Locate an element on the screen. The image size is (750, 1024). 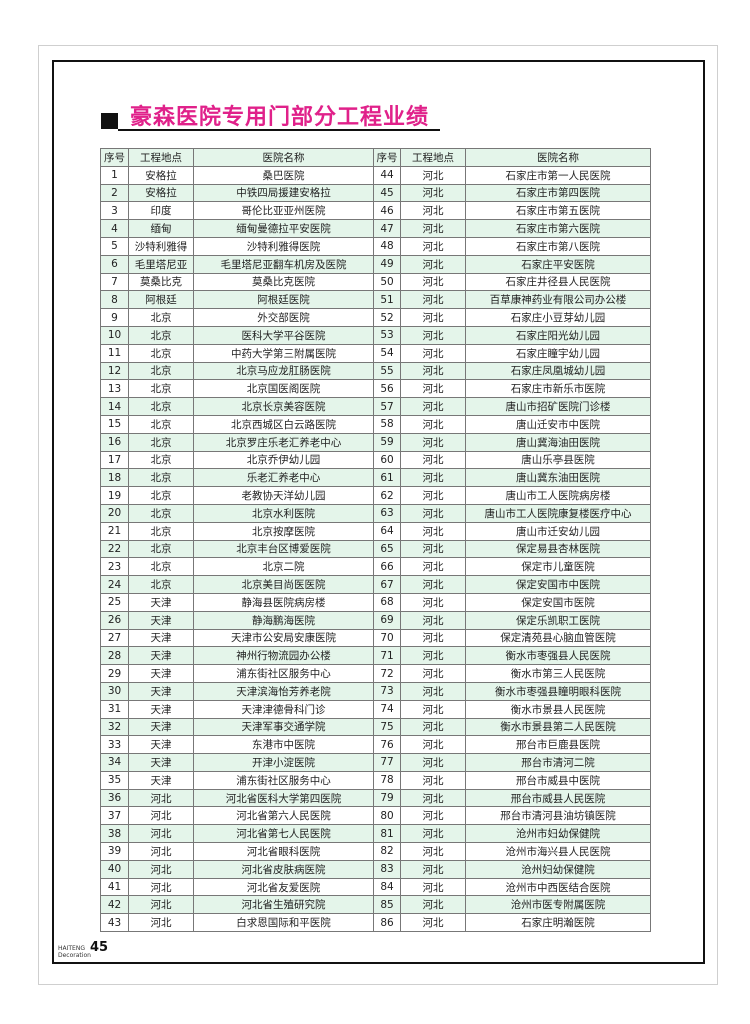
left-location-cell: 沙特利雅得 is located at coordinates (161, 246).